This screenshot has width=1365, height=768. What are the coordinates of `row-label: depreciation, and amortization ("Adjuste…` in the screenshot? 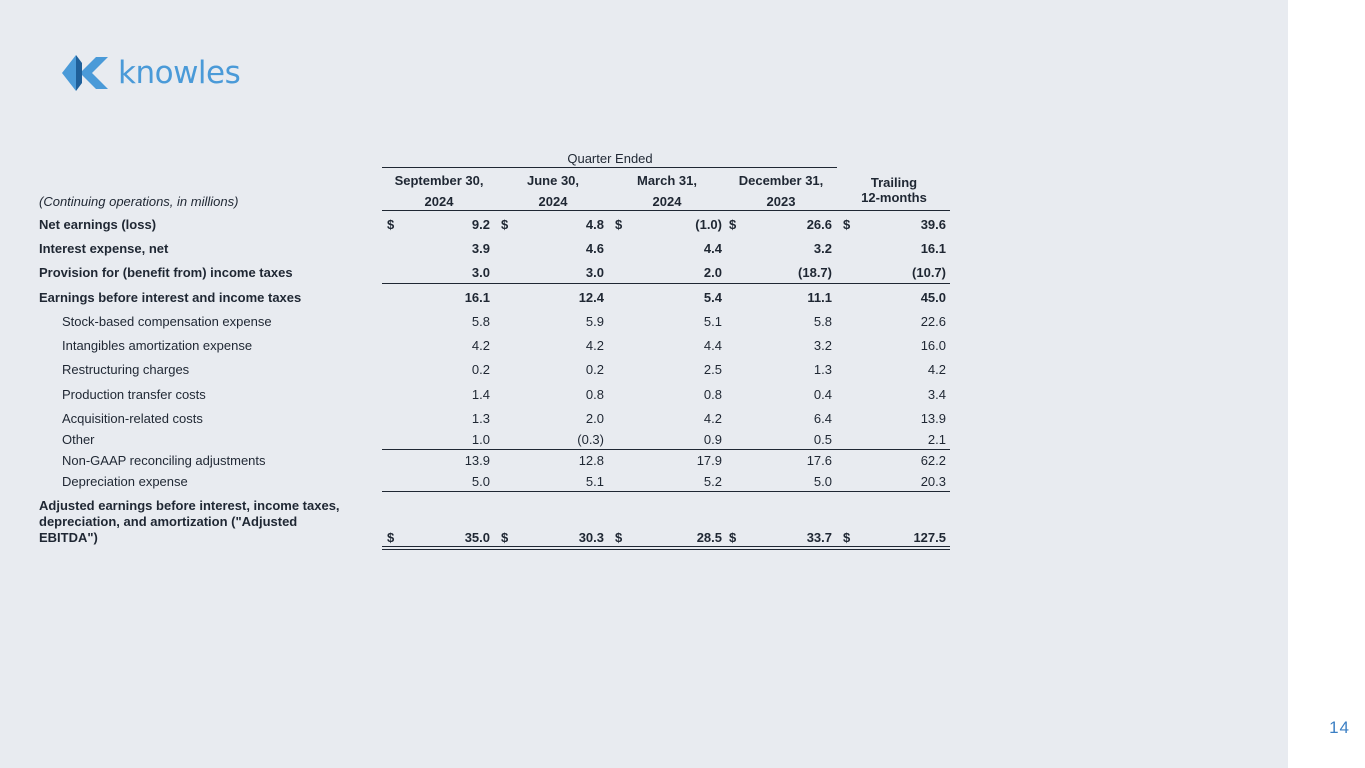 It's located at (168, 521).